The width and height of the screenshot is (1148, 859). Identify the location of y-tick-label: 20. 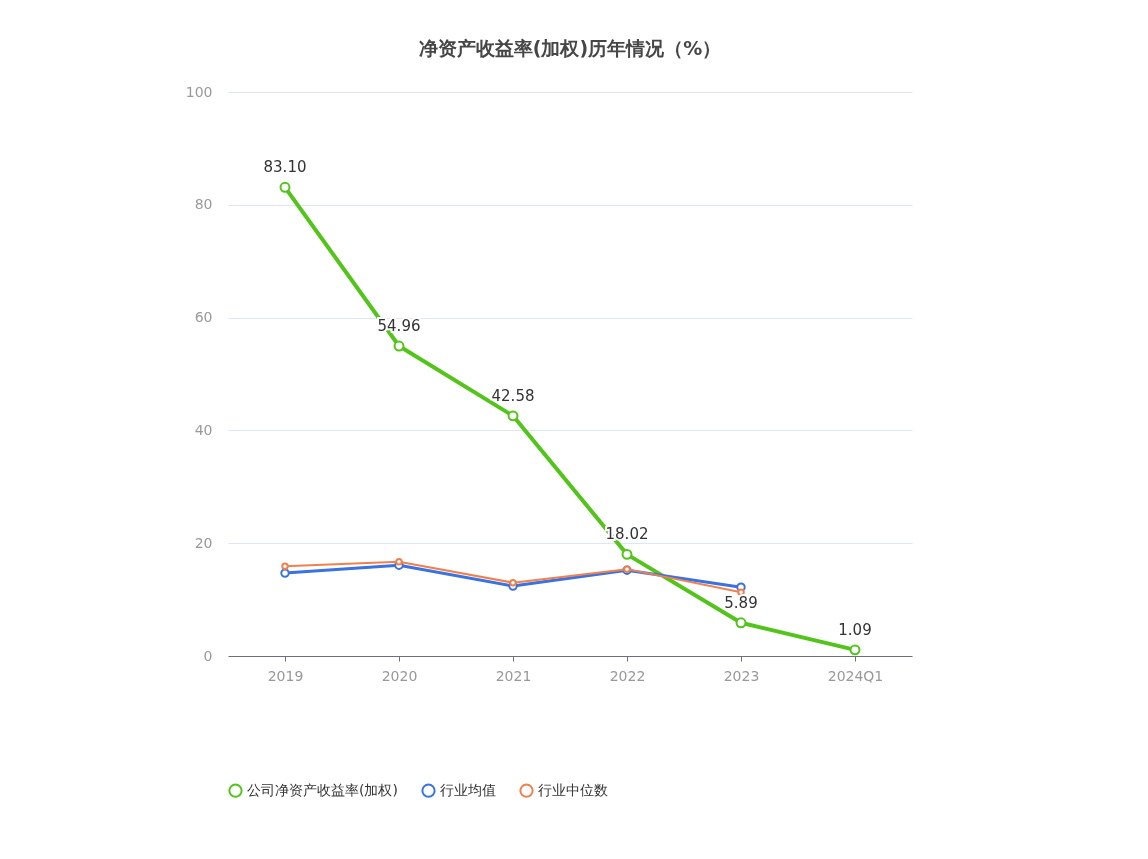
(203, 542).